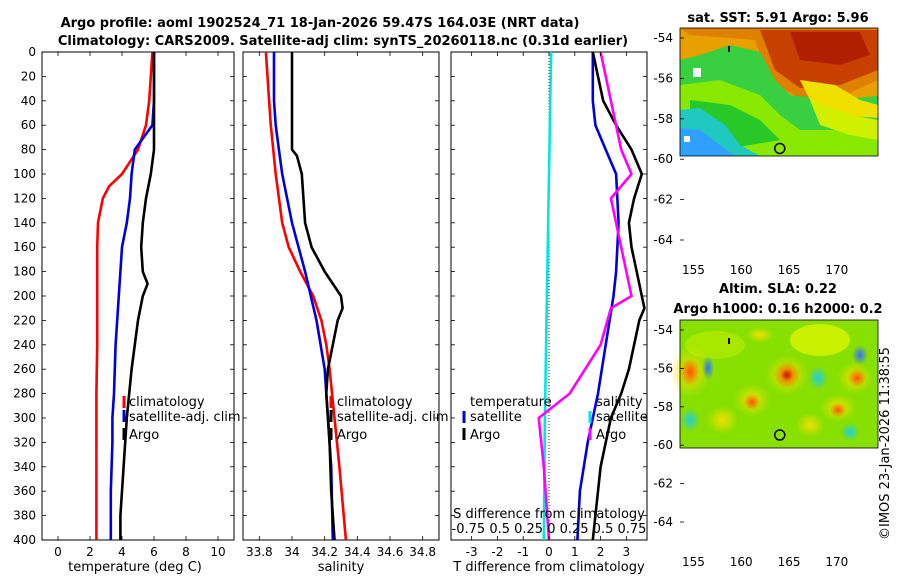  Describe the element at coordinates (549, 514) in the screenshot. I see `s-difference-label: S difference from climatology` at that location.